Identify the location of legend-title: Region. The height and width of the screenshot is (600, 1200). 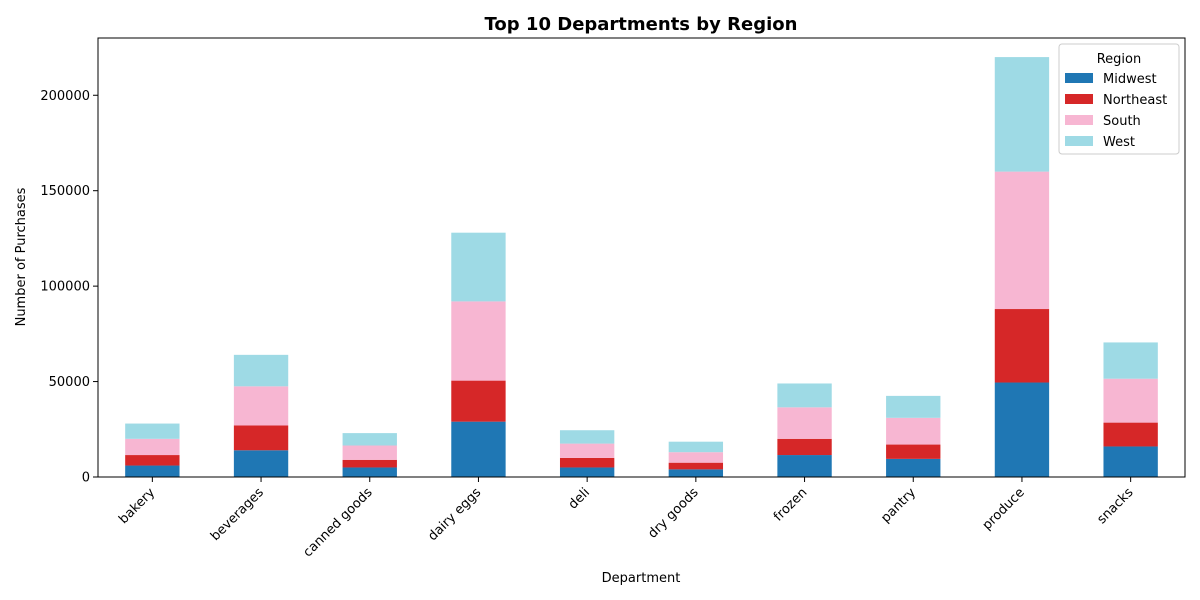
(1119, 59).